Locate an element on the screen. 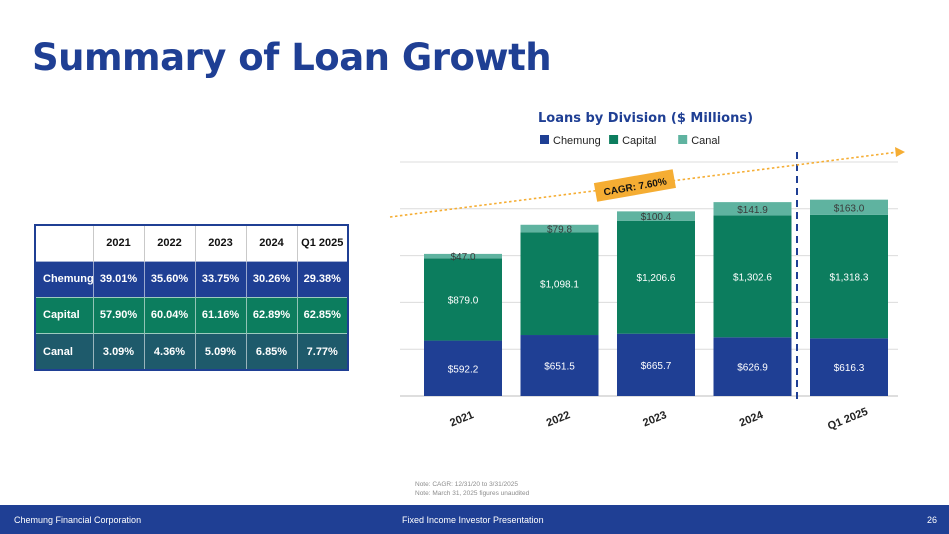 The height and width of the screenshot is (534, 949). footer-presentation-title: Fixed Income Investor Presentation is located at coordinates (473, 520).